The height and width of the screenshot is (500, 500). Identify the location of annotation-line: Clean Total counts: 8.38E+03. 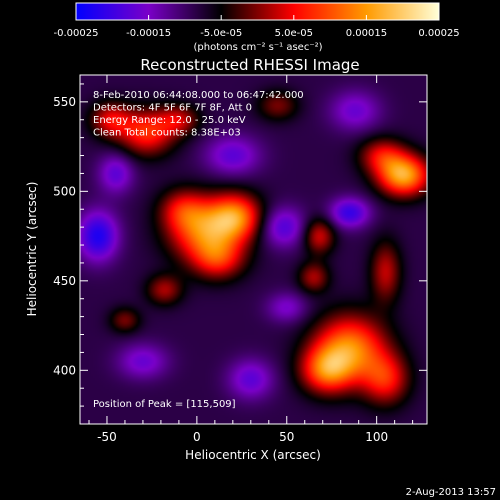
(167, 133).